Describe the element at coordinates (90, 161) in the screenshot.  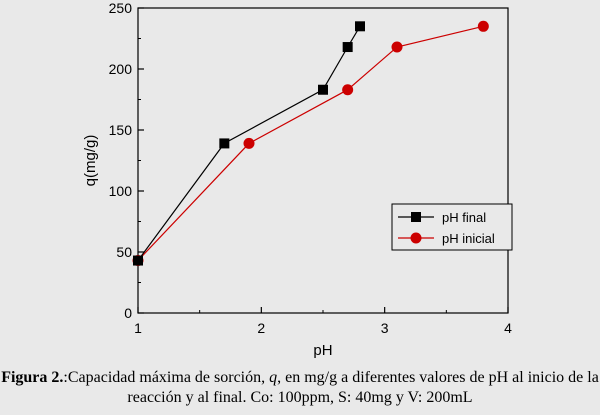
I see `y-axis-title: q(mg/g)` at that location.